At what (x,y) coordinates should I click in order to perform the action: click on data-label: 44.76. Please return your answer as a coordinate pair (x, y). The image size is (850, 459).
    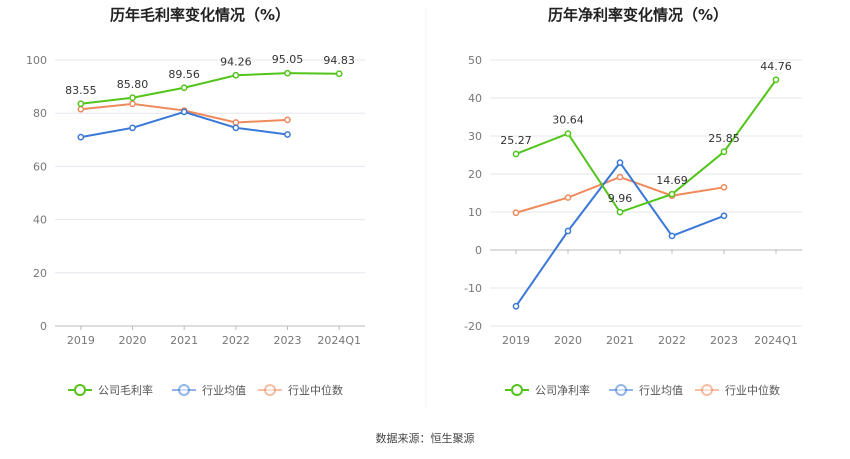
    Looking at the image, I should click on (776, 66).